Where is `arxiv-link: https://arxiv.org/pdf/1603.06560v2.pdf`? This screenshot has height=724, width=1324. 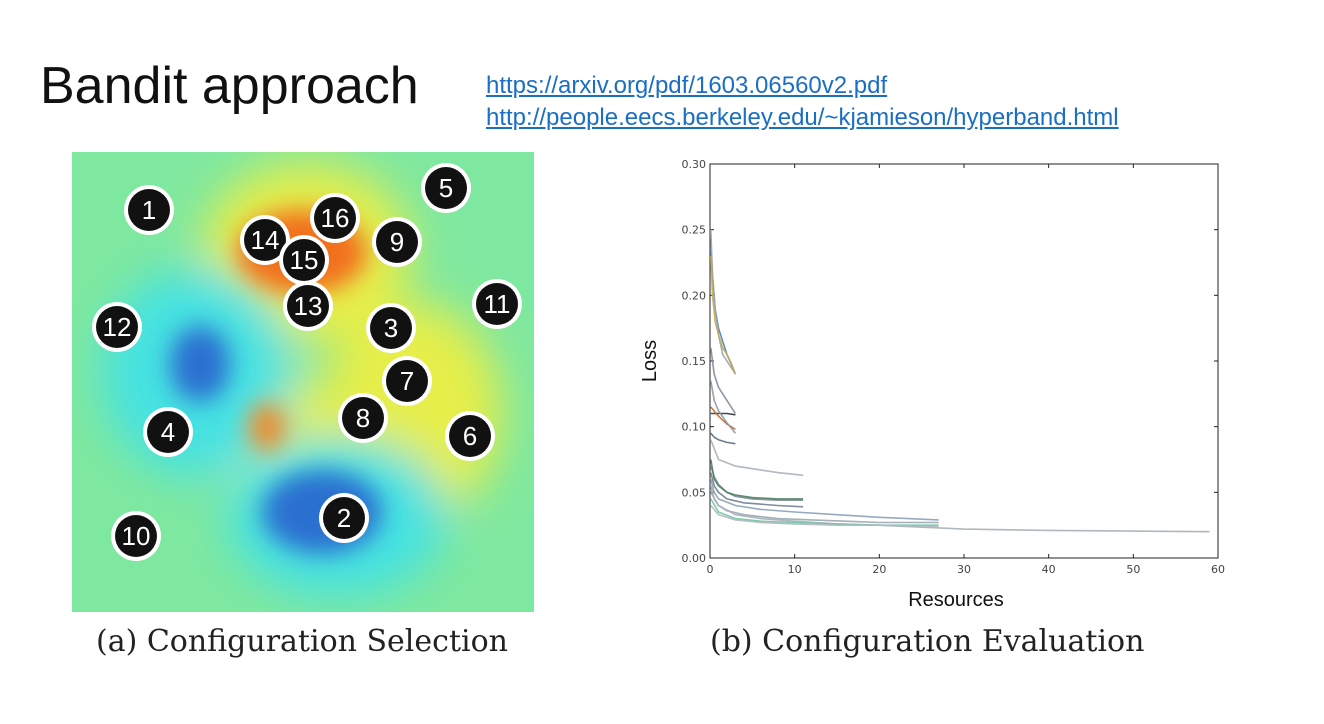
arxiv-link: https://arxiv.org/pdf/1603.06560v2.pdf is located at coordinates (687, 85).